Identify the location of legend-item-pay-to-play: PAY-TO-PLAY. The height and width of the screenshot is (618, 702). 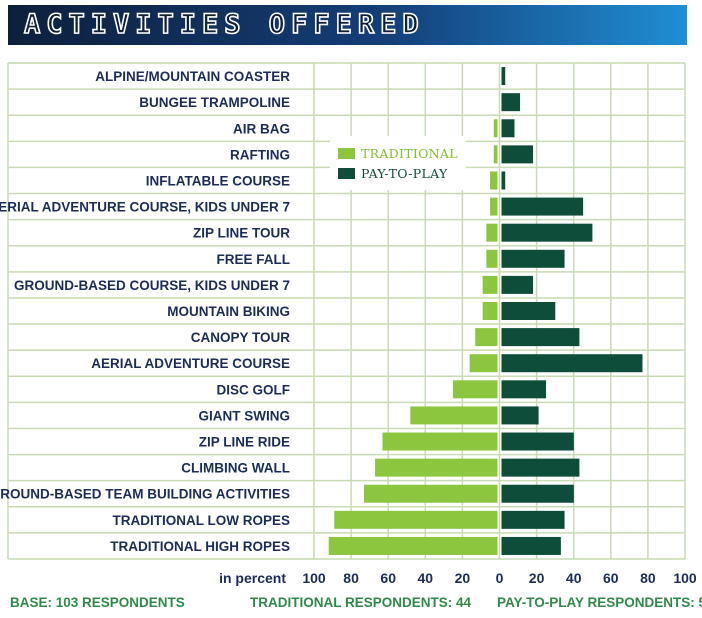
(393, 173).